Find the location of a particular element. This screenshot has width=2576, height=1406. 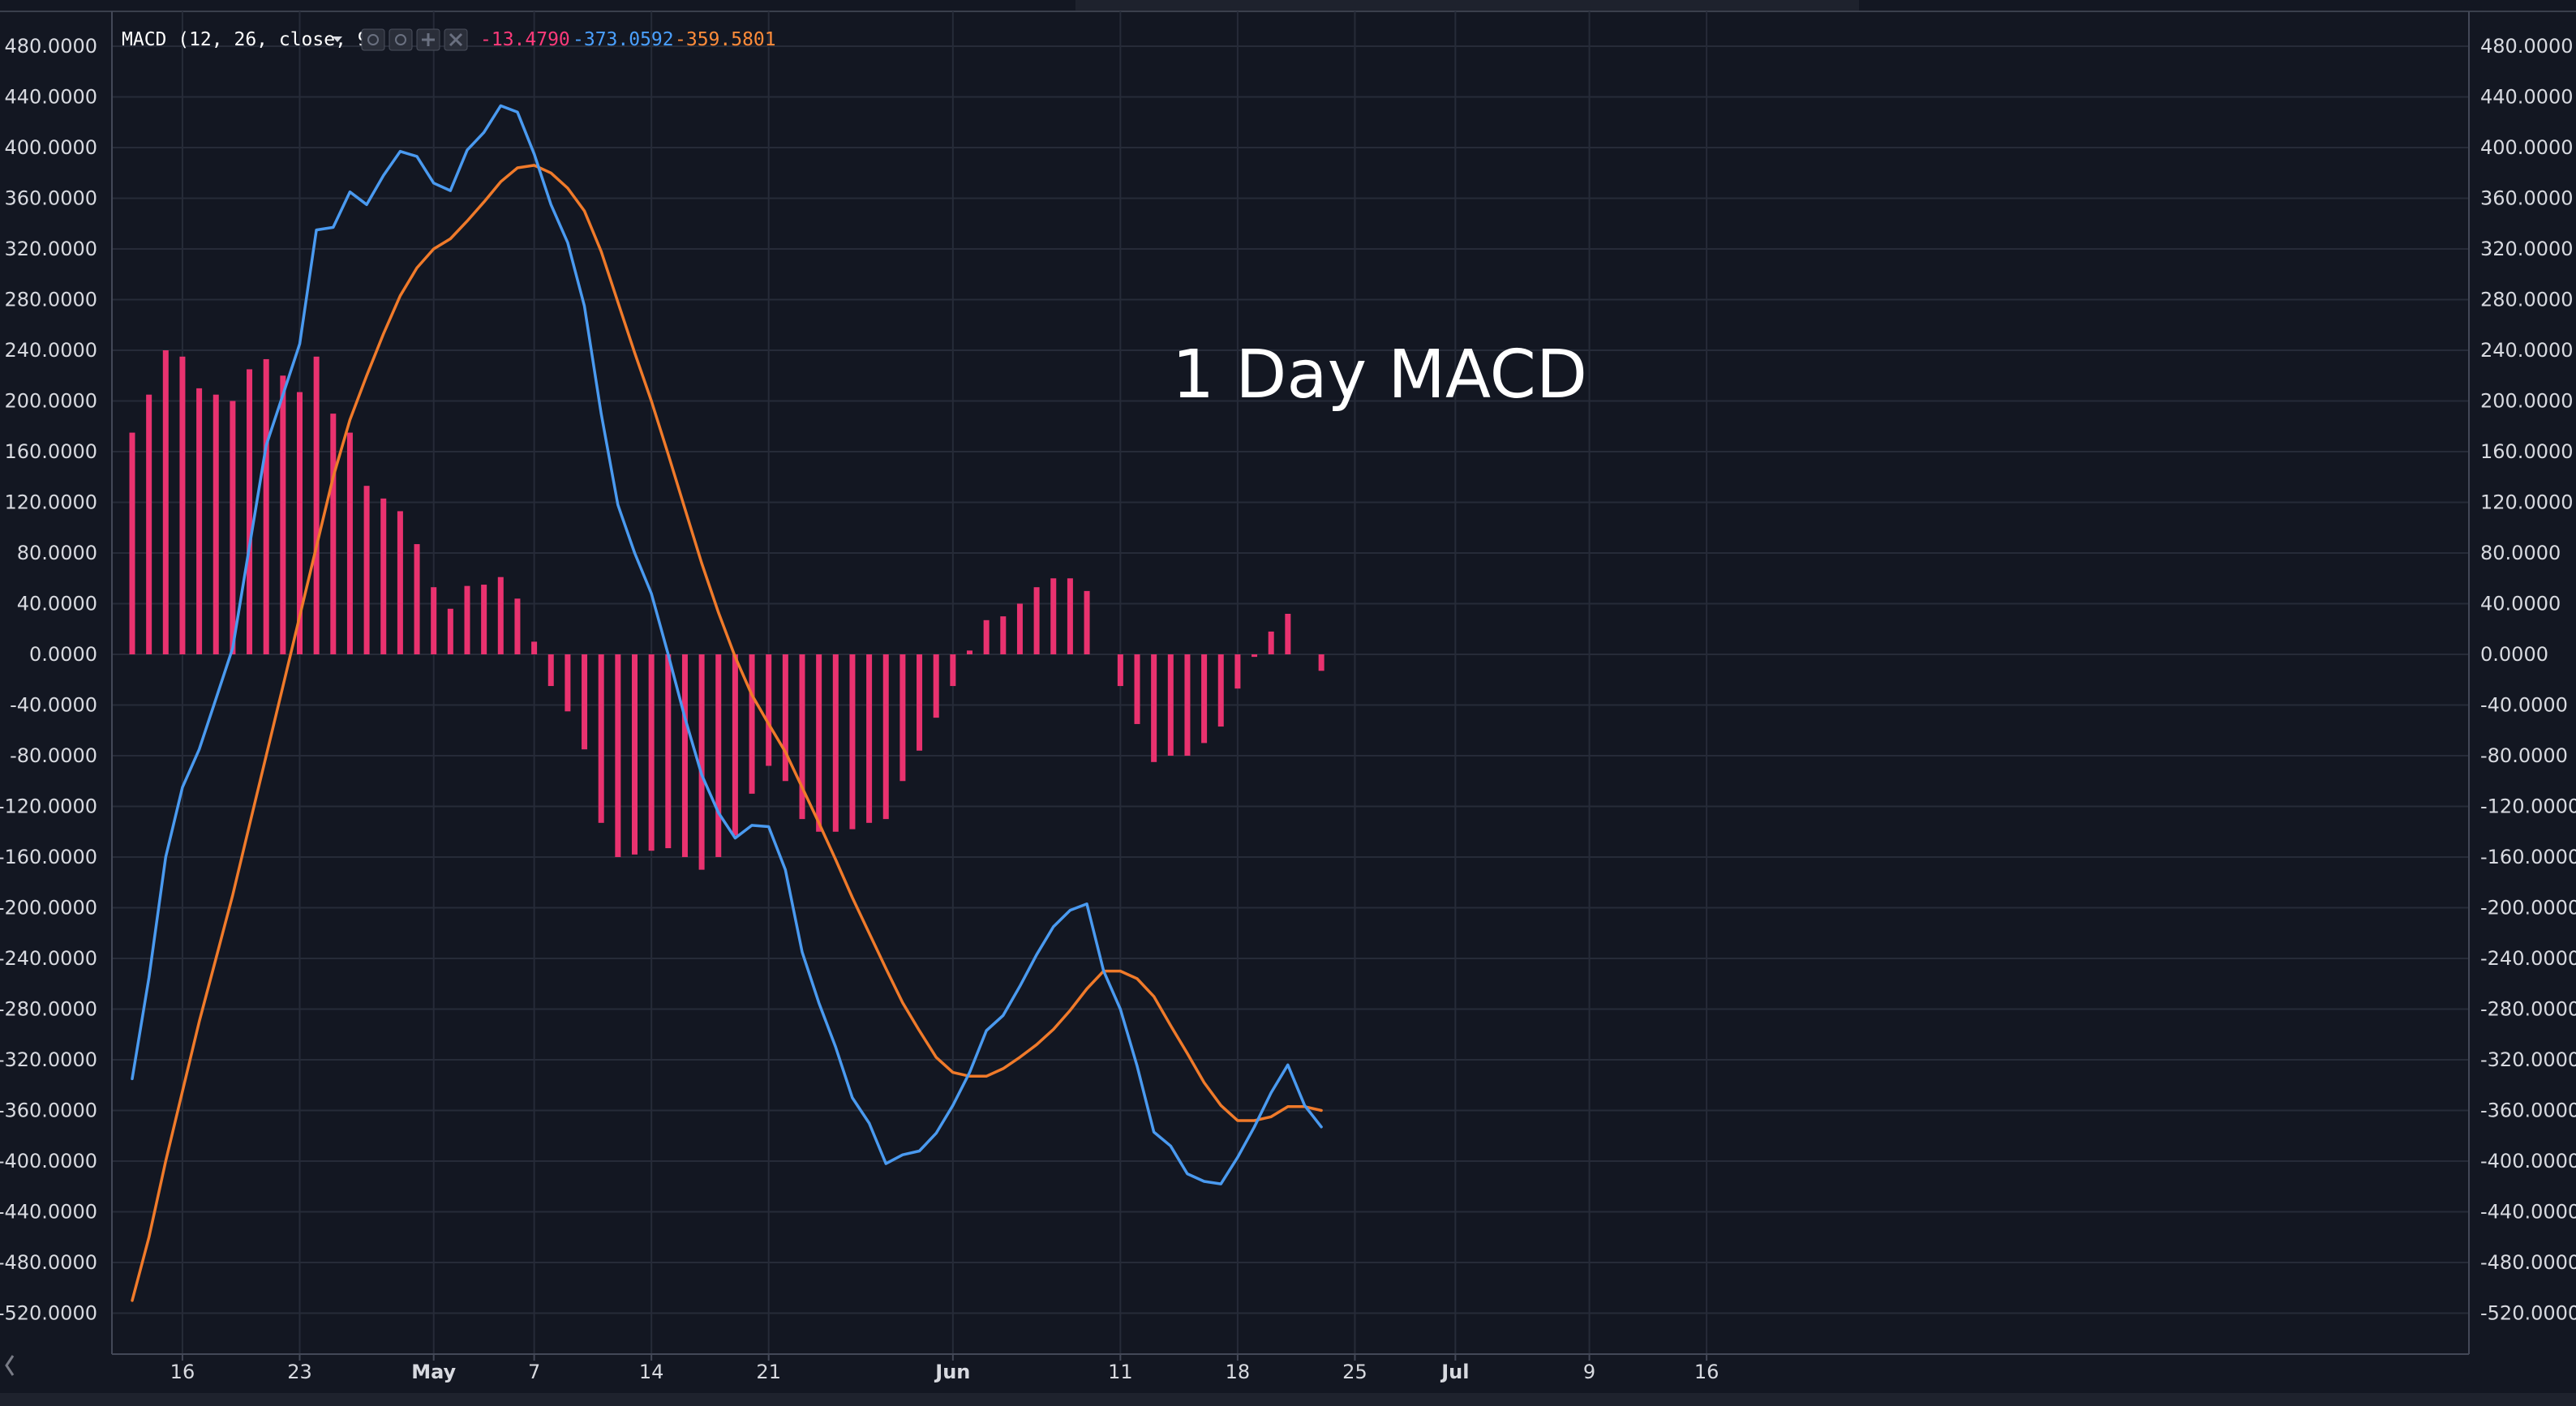

y-tick-label-left: -160.0000 is located at coordinates (48, 857).